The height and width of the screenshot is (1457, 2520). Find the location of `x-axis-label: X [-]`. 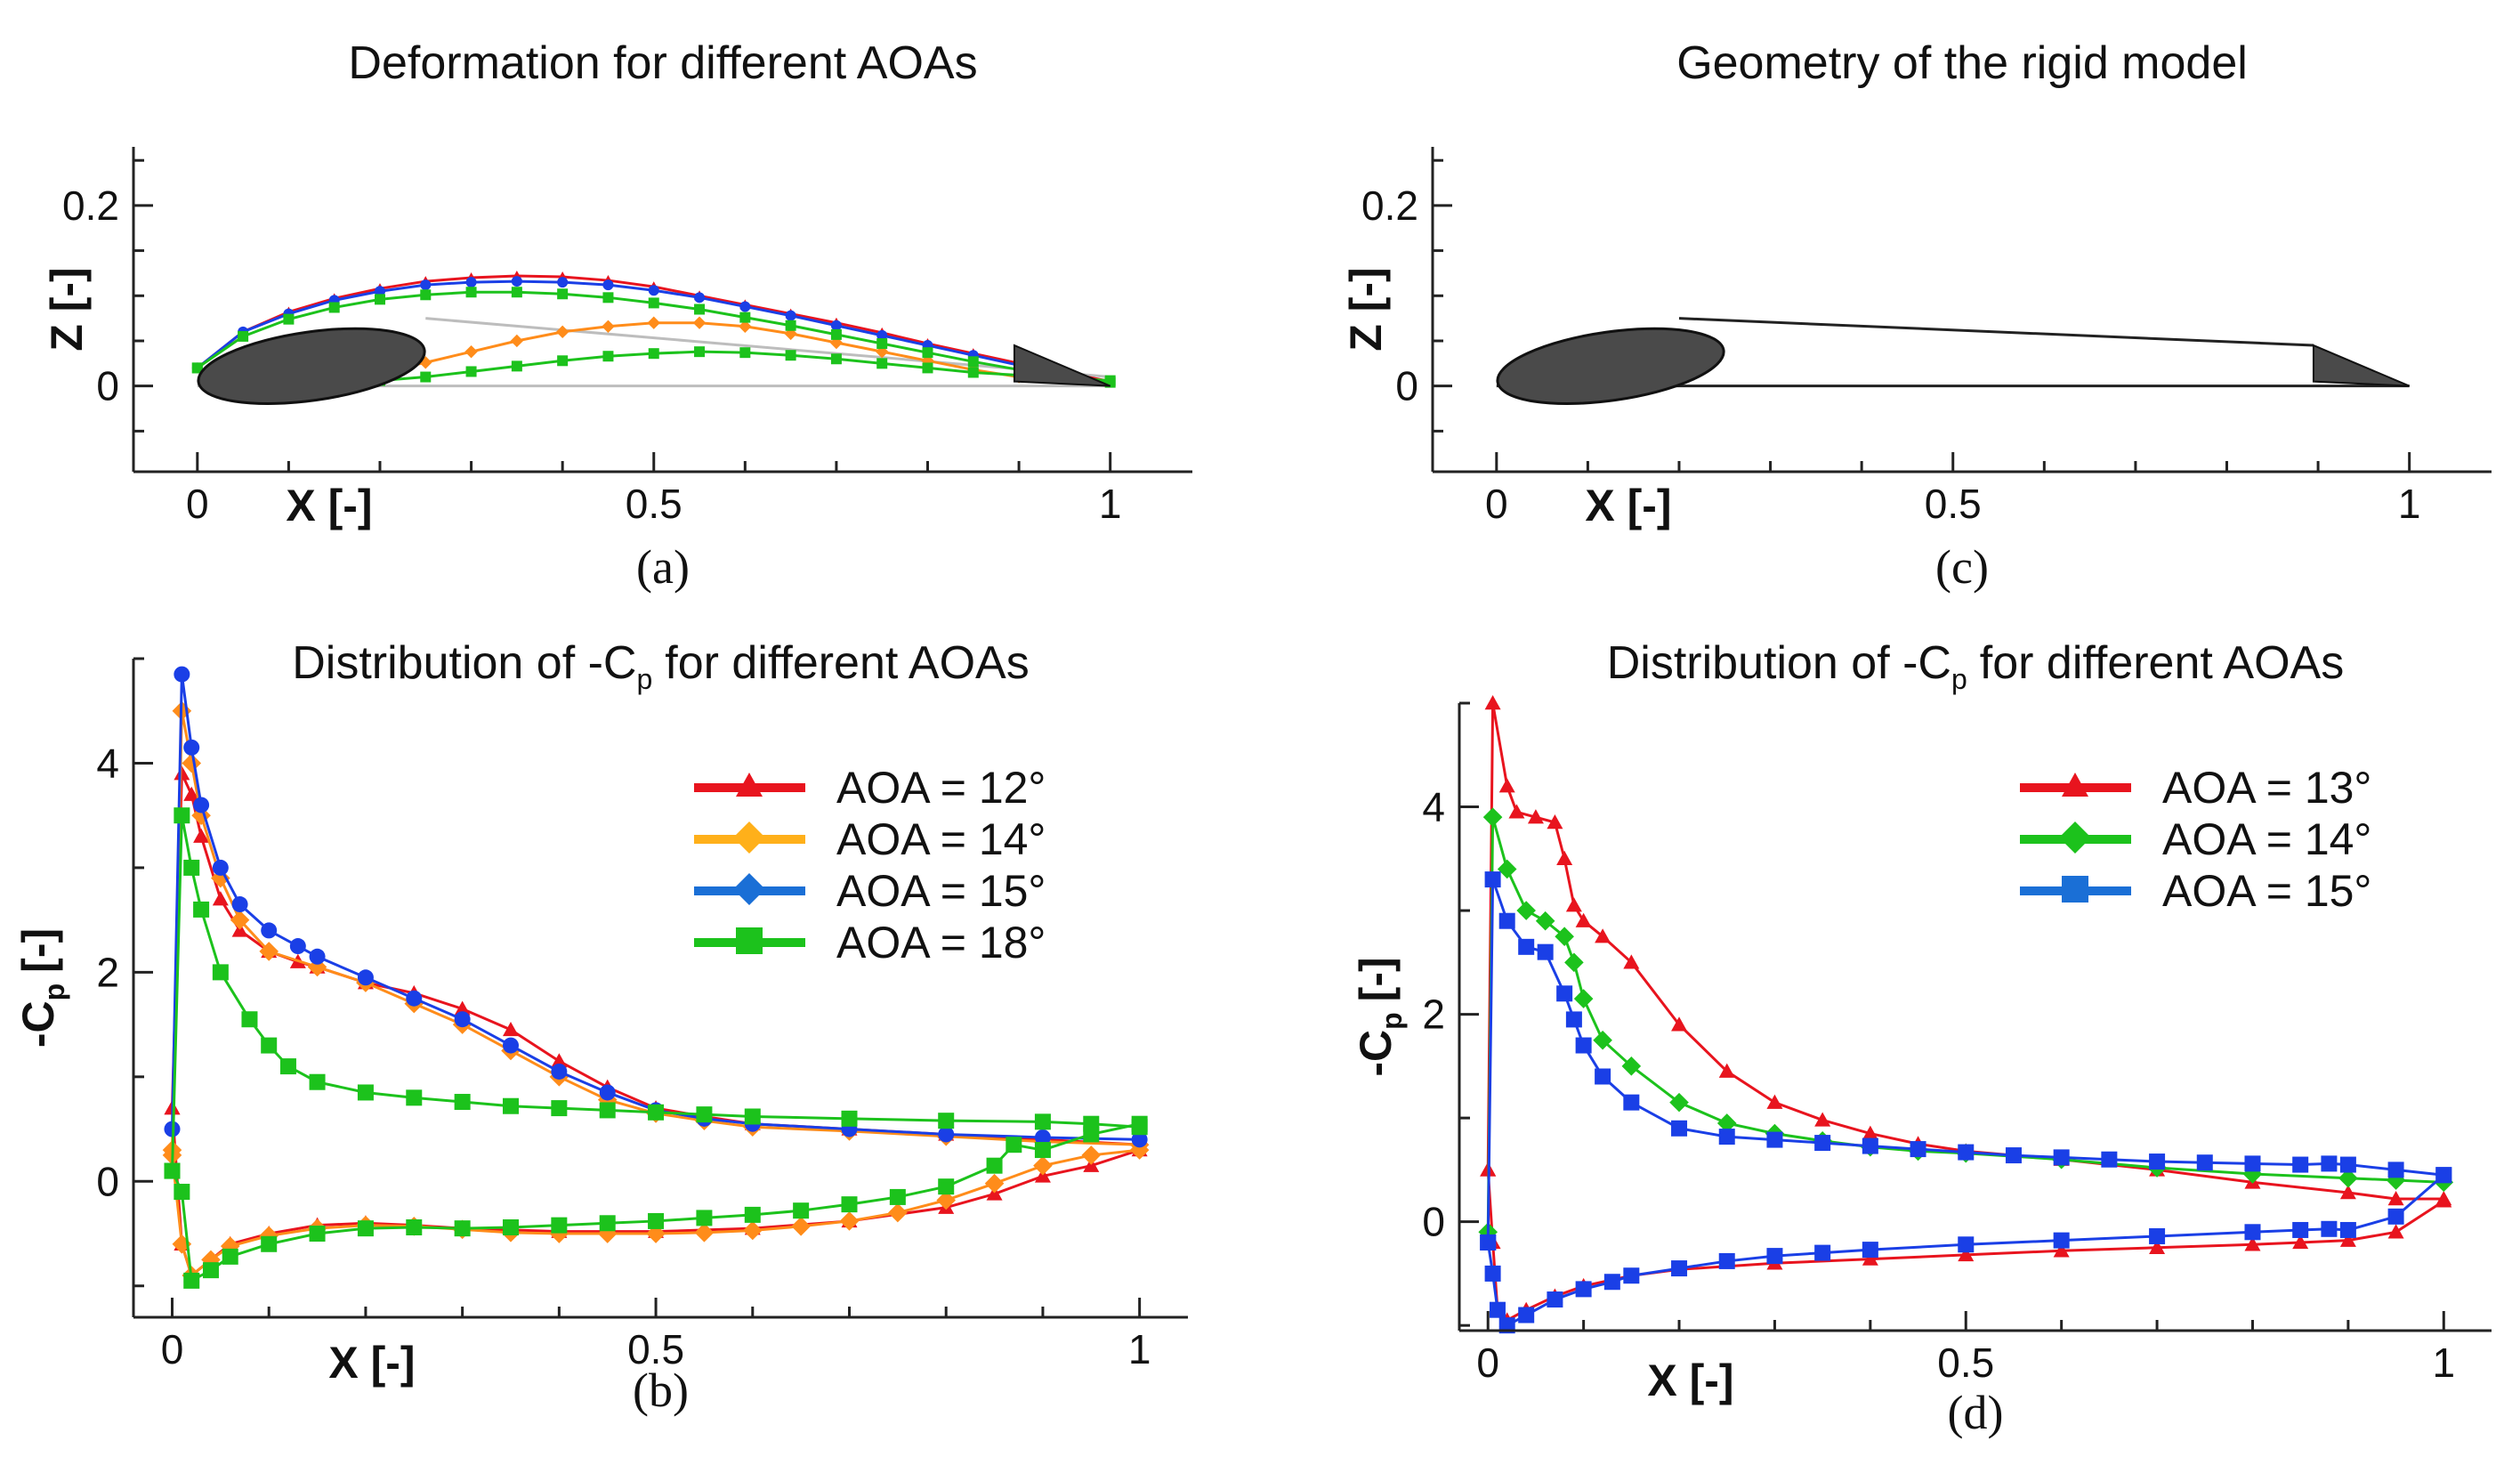

x-axis-label: X [-] is located at coordinates (329, 505).